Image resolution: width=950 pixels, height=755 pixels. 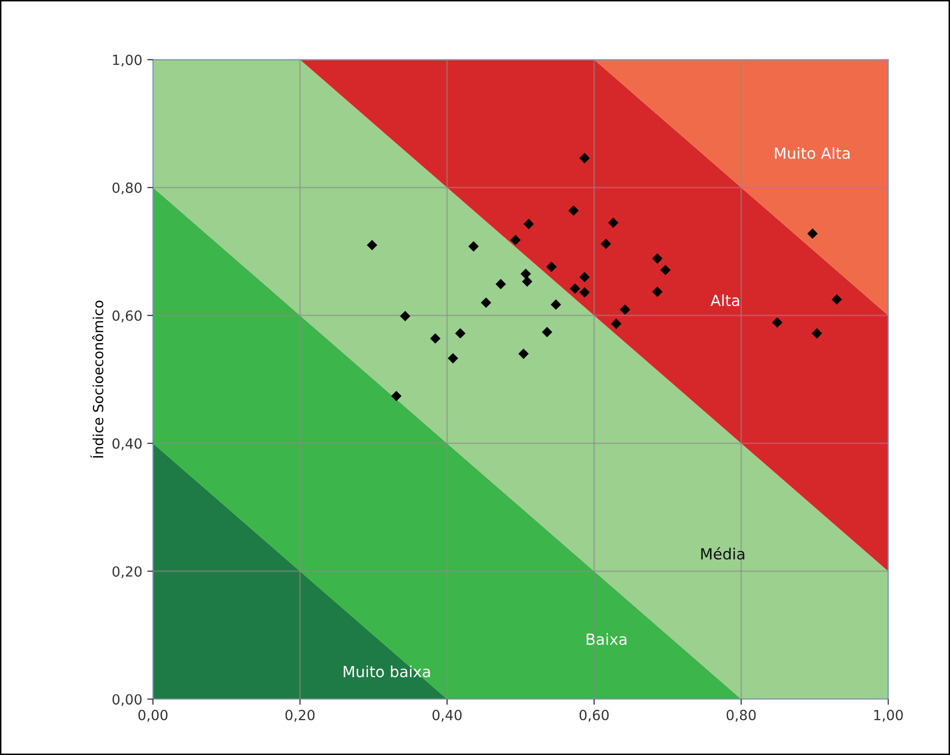 What do you see at coordinates (594, 716) in the screenshot?
I see `x-tick-label: 0,60` at bounding box center [594, 716].